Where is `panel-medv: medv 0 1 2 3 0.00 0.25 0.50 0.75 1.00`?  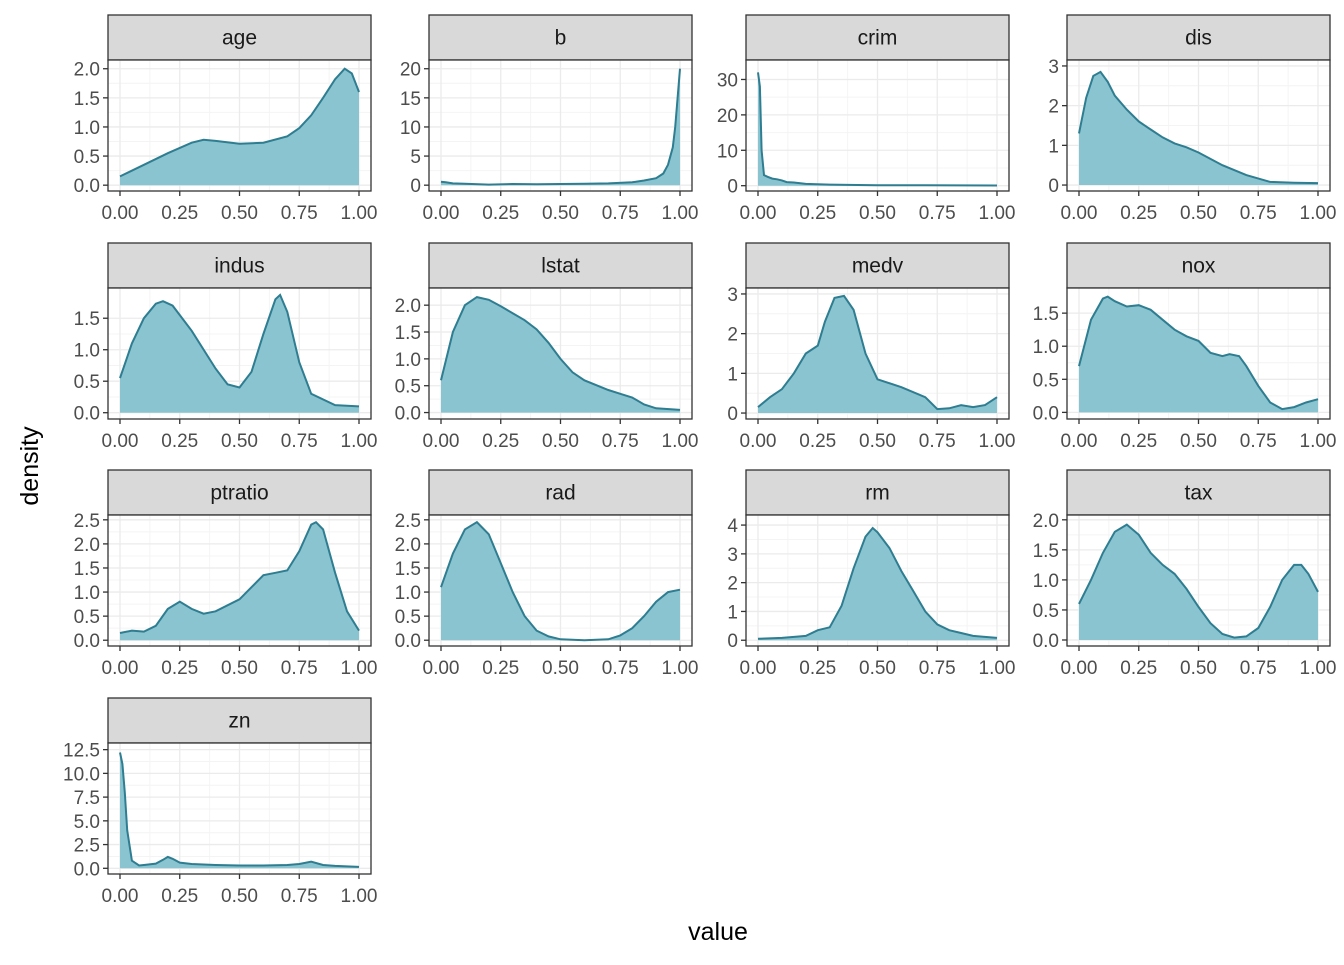 panel-medv: medv 0 1 2 3 0.00 0.25 0.50 0.75 1.00 is located at coordinates (871, 347).